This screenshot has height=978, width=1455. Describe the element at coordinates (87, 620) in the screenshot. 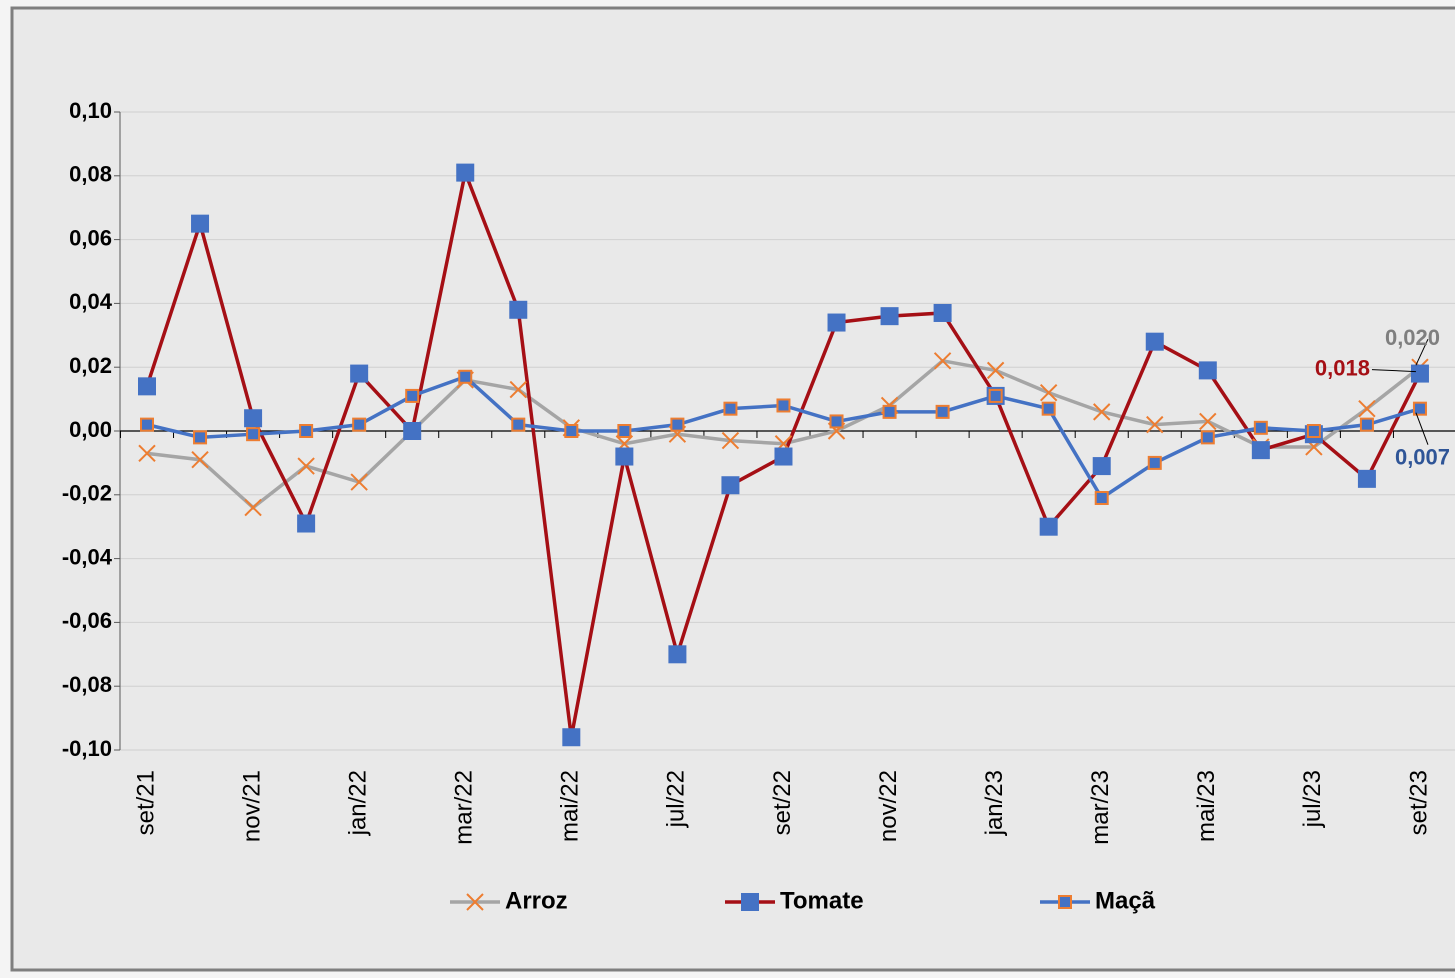

I see `y-tick-label: -0,06` at that location.